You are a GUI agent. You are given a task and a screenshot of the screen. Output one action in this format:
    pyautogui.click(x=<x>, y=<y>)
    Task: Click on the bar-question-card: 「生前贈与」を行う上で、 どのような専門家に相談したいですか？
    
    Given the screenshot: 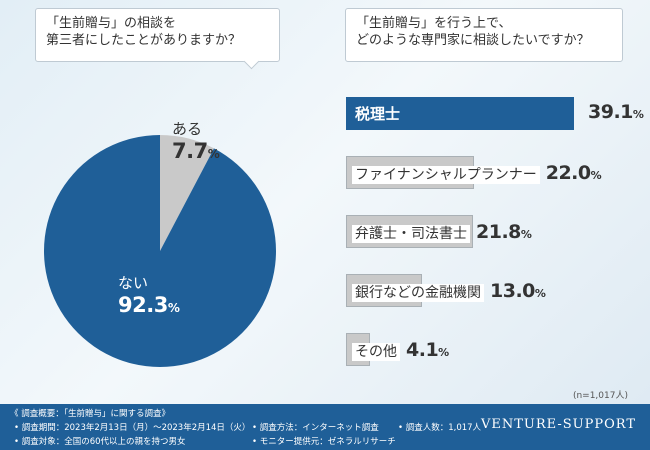 What is the action you would take?
    pyautogui.click(x=484, y=35)
    